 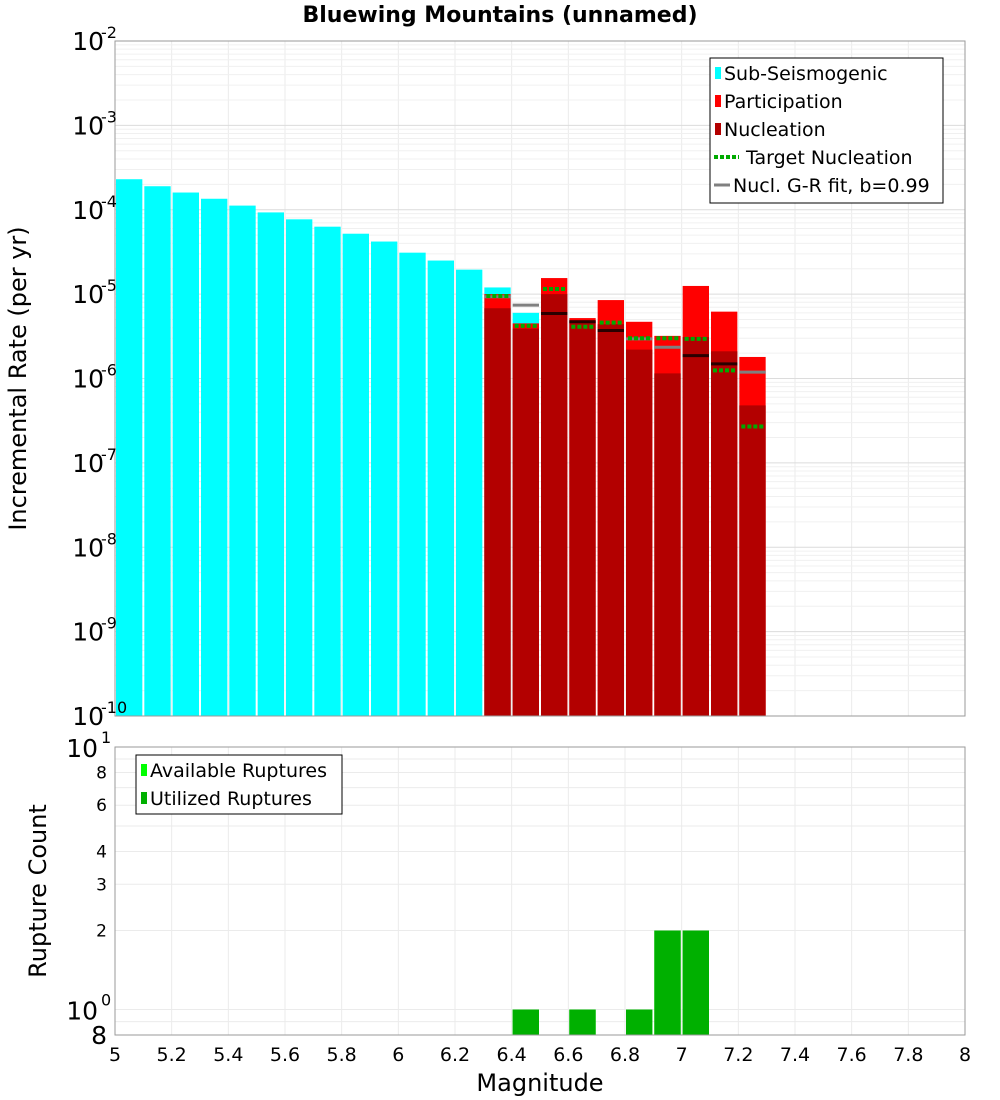 What do you see at coordinates (795, 1055) in the screenshot?
I see `x-tick-label: 7.4` at bounding box center [795, 1055].